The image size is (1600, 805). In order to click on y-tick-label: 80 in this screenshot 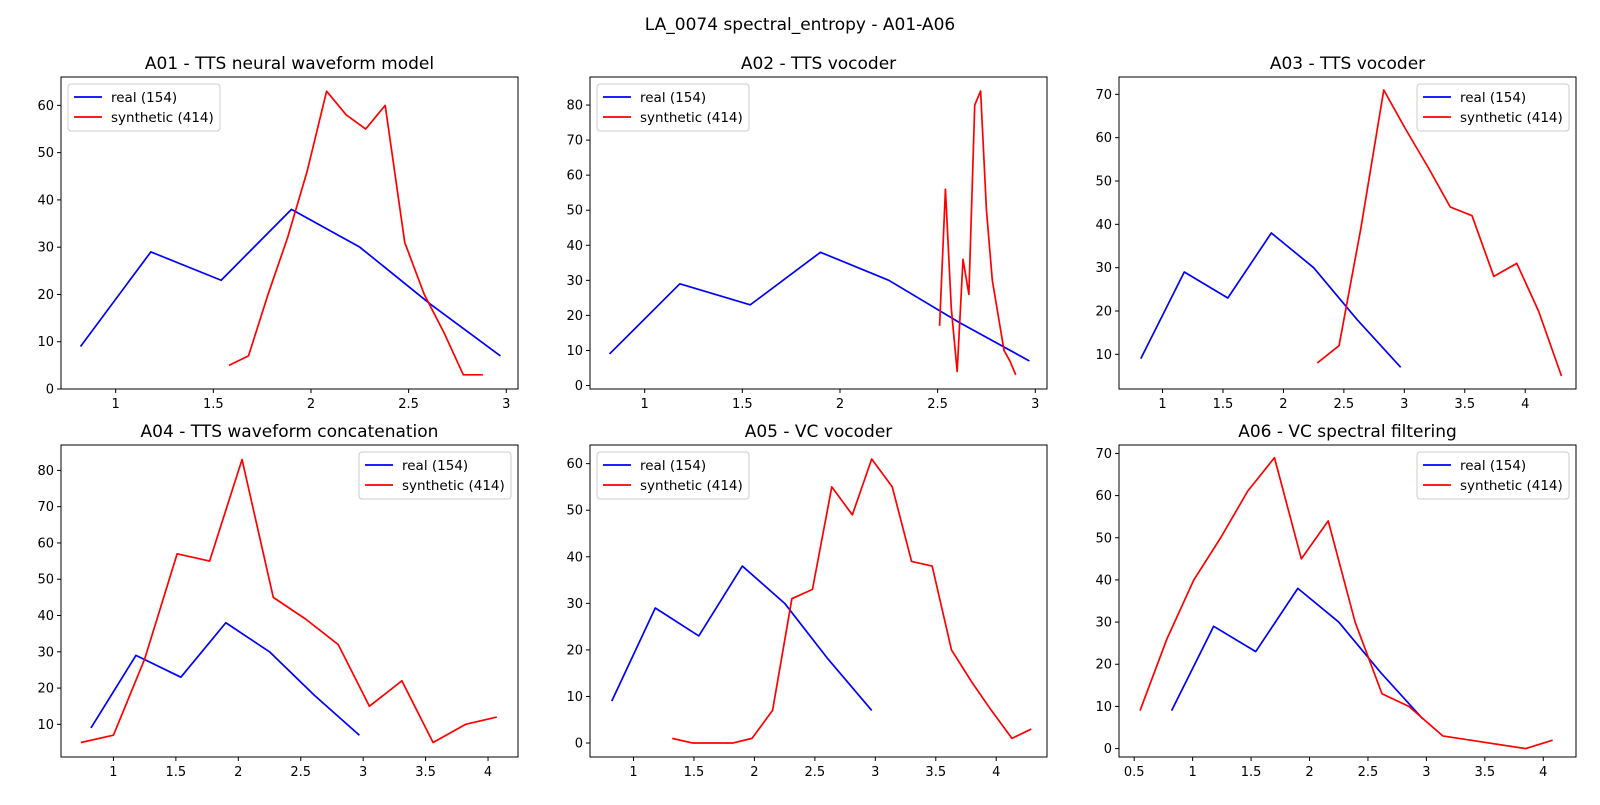, I will do `click(574, 106)`.